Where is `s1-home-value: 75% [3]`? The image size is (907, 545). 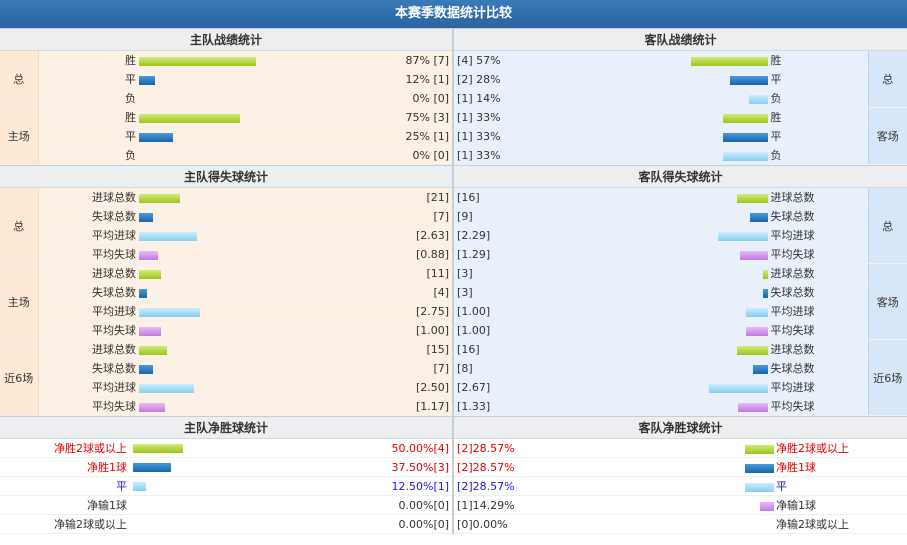 s1-home-value: 75% [3] is located at coordinates (365, 117).